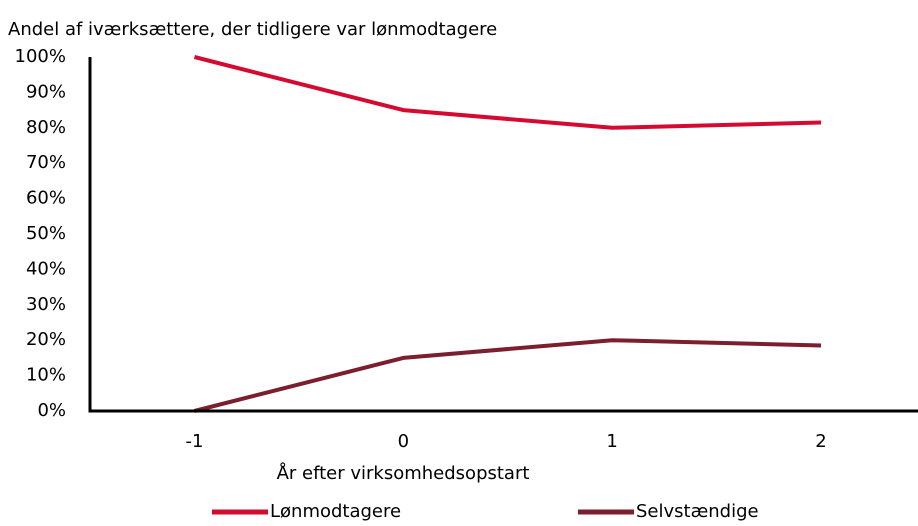 The width and height of the screenshot is (918, 526). What do you see at coordinates (820, 441) in the screenshot?
I see `x-tick-label: 2` at bounding box center [820, 441].